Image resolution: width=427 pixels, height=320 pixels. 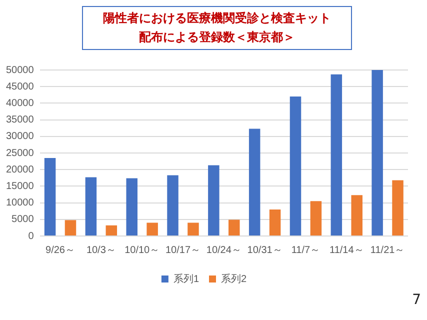 What do you see at coordinates (224, 250) in the screenshot?
I see `x-tick-label: 10/24～` at bounding box center [224, 250].